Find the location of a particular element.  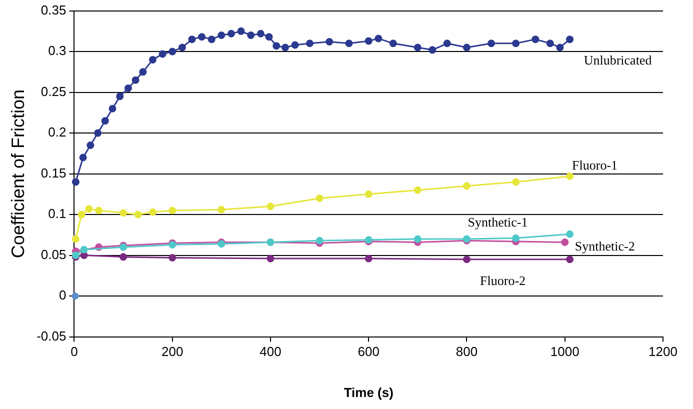

y-tick-label: 0.25 is located at coordinates (53, 91).